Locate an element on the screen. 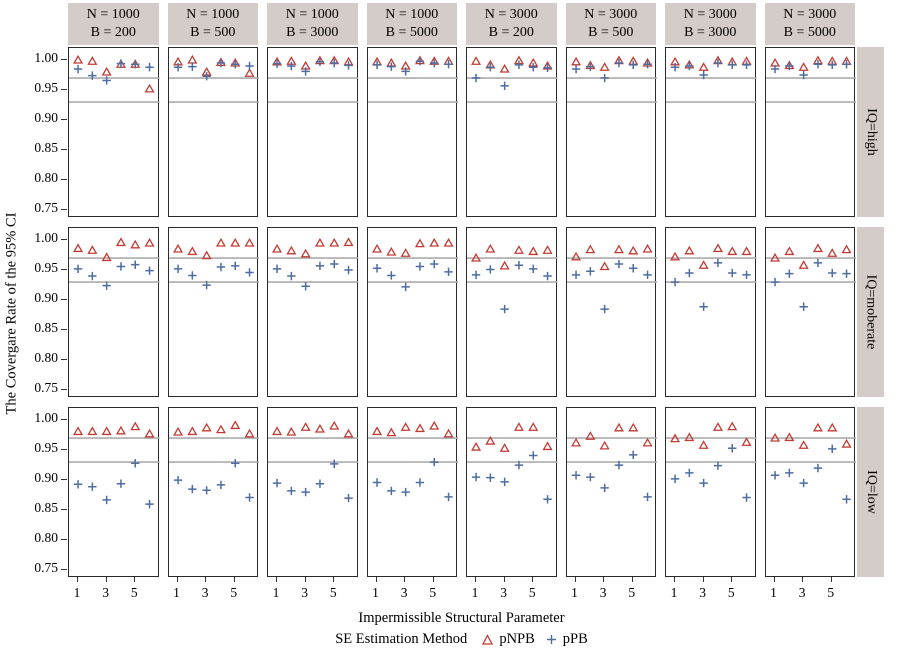 Image resolution: width=900 pixels, height=656 pixels. panel-r1-c5 is located at coordinates (512, 132).